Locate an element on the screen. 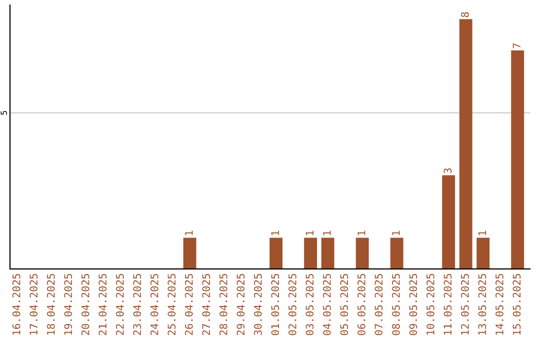 Image resolution: width=540 pixels, height=340 pixels. x-tick-label: 30.04.2025 is located at coordinates (258, 305).